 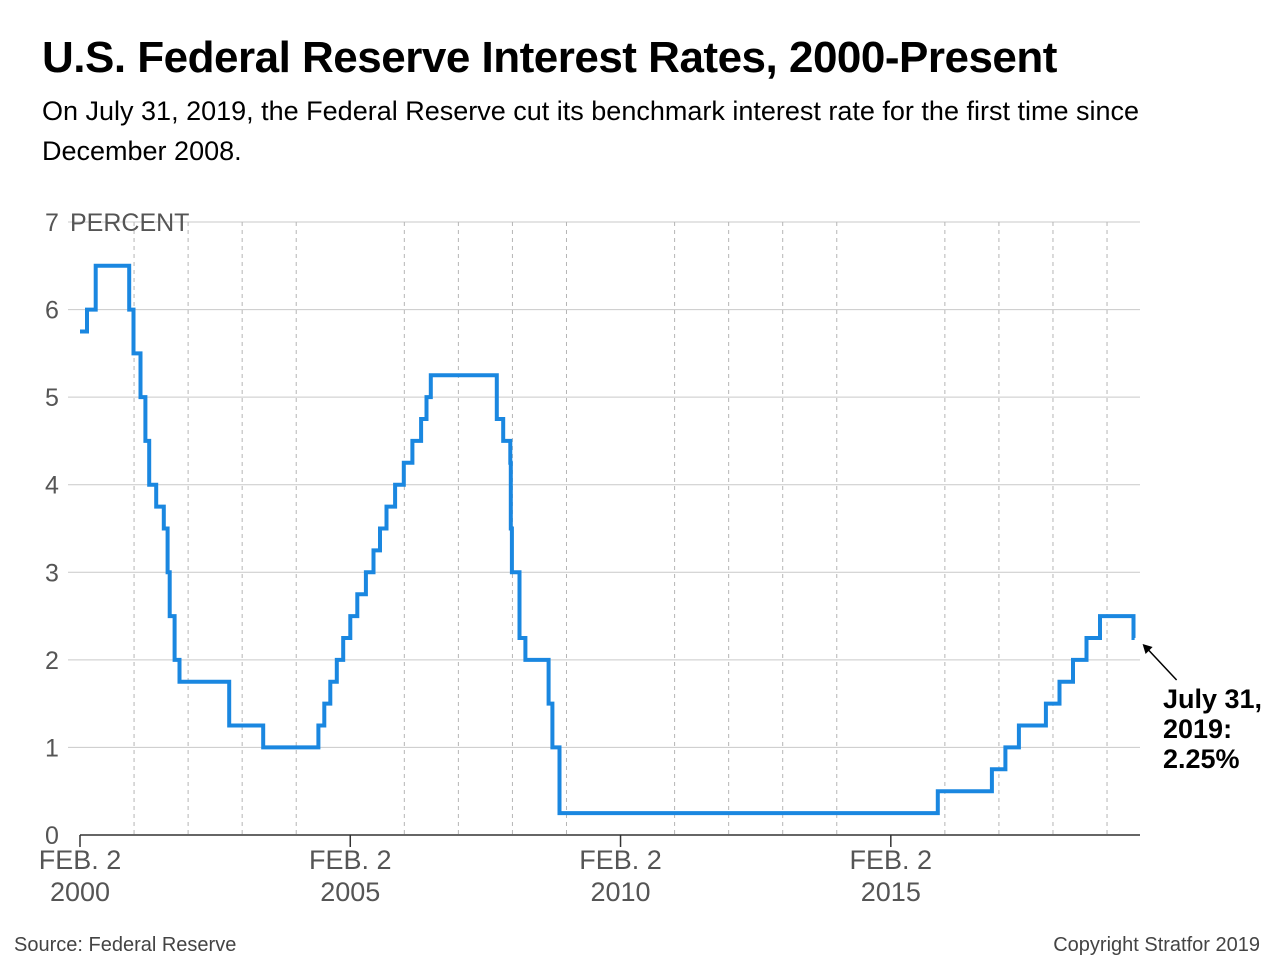 I want to click on annotation-arrow-line, so click(x=1162, y=664).